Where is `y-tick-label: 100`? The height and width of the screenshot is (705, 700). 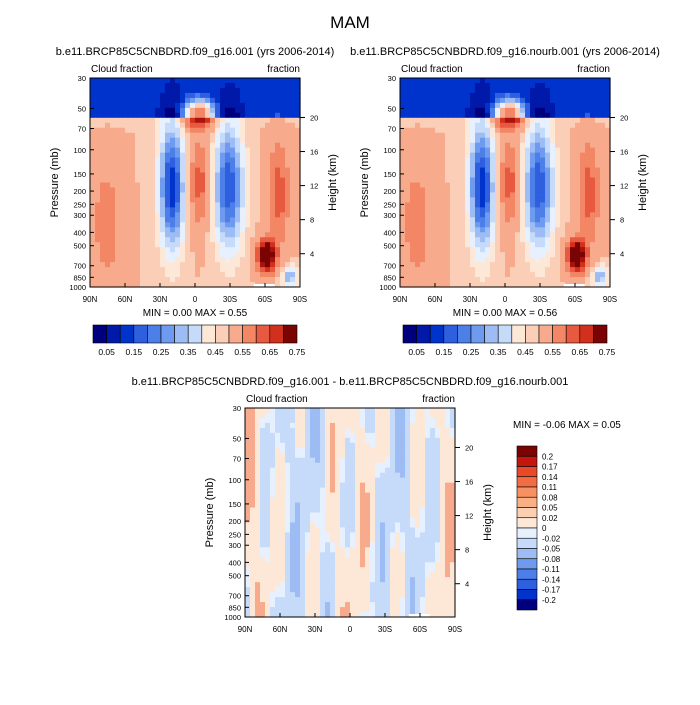
y-tick-label: 100 is located at coordinates (389, 150).